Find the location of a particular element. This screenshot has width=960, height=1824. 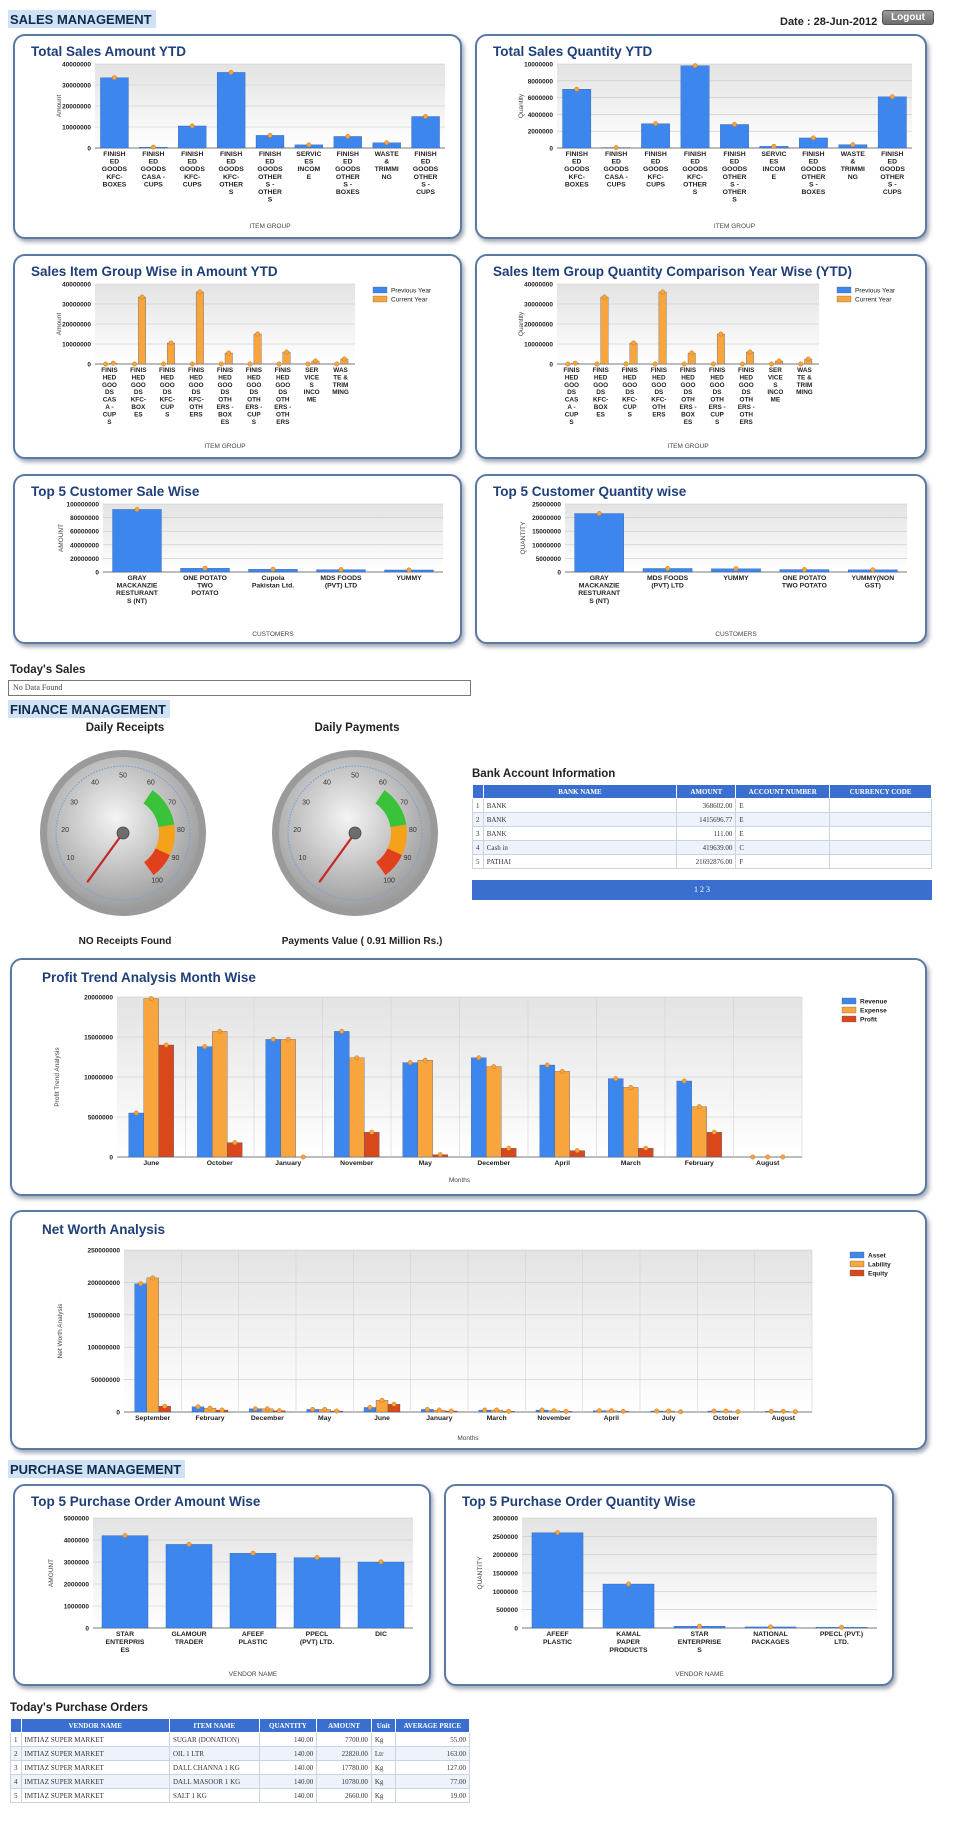

bank-table-pager: 1 2 3 is located at coordinates (702, 890).